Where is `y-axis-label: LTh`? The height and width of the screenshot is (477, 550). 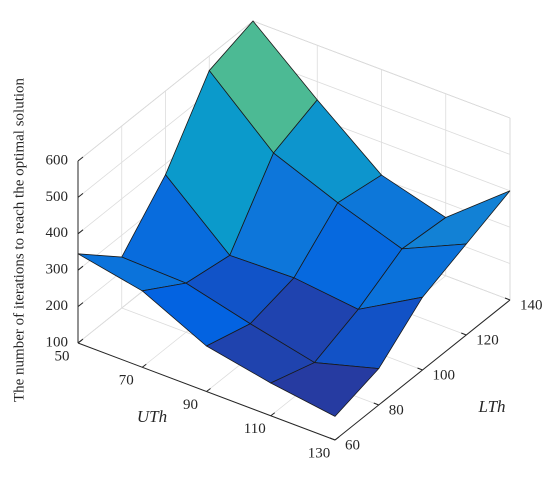
y-axis-label: LTh is located at coordinates (491, 406).